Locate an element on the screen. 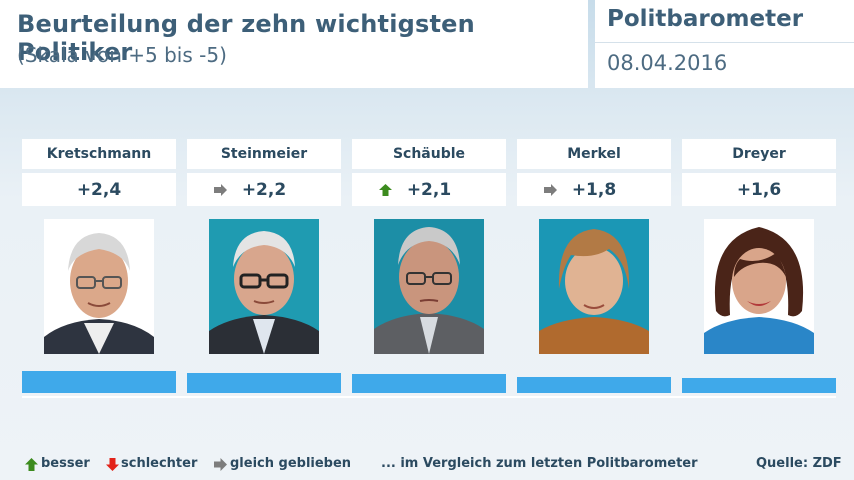 The image size is (854, 480). category-label: Merkel is located at coordinates (594, 154).